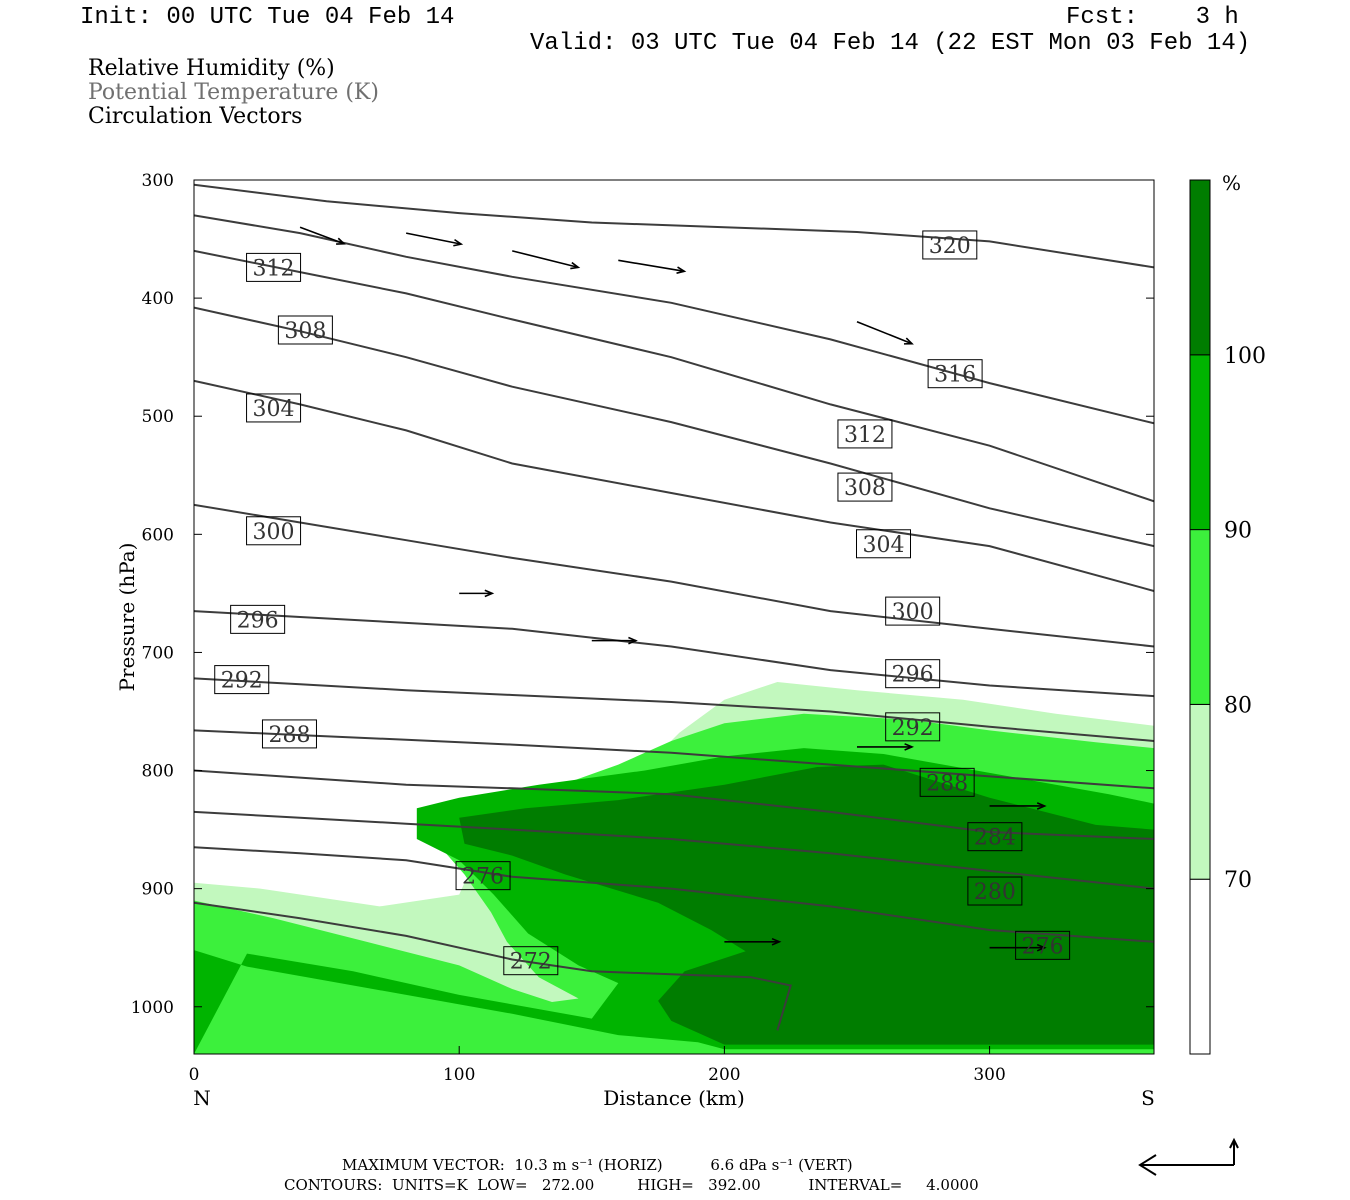  What do you see at coordinates (1227, 613) in the screenshot?
I see `rh-colorbar: 70 80 90 100%` at bounding box center [1227, 613].